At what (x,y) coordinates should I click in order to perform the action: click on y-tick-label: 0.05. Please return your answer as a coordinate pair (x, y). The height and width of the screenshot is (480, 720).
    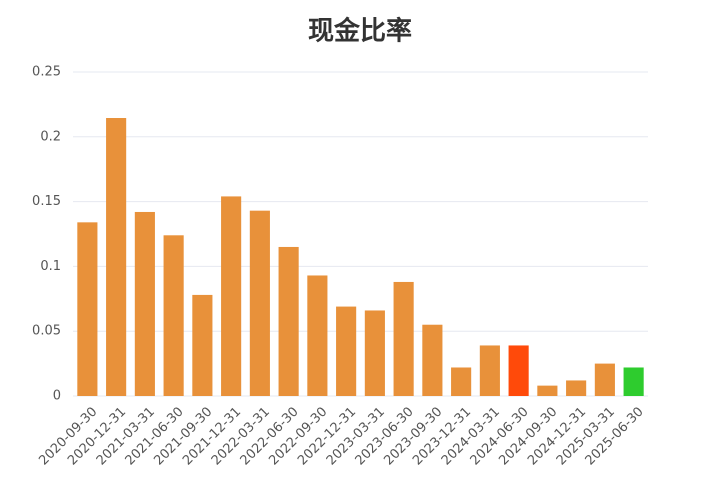
    Looking at the image, I should click on (46, 331).